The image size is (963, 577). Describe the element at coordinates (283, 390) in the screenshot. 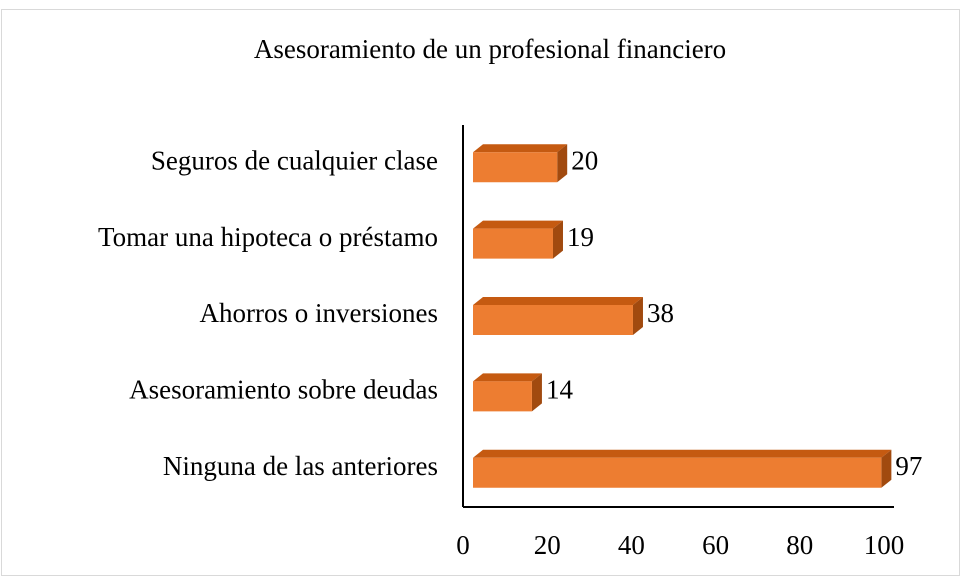

I see `y-tick-label: Asesoramiento sobre deudas` at that location.